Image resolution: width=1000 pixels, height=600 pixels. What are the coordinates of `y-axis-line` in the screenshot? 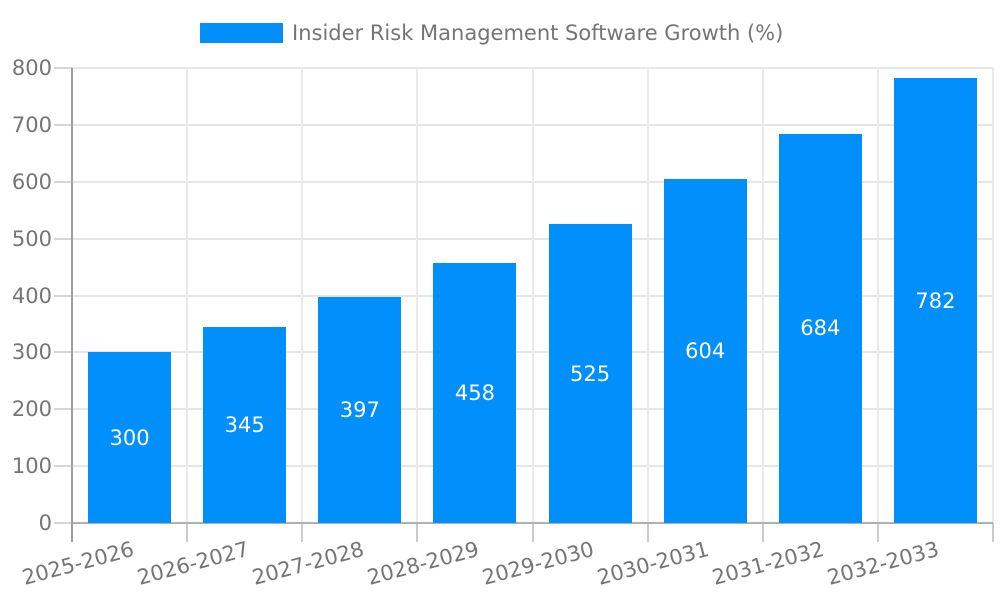 It's located at (72, 305).